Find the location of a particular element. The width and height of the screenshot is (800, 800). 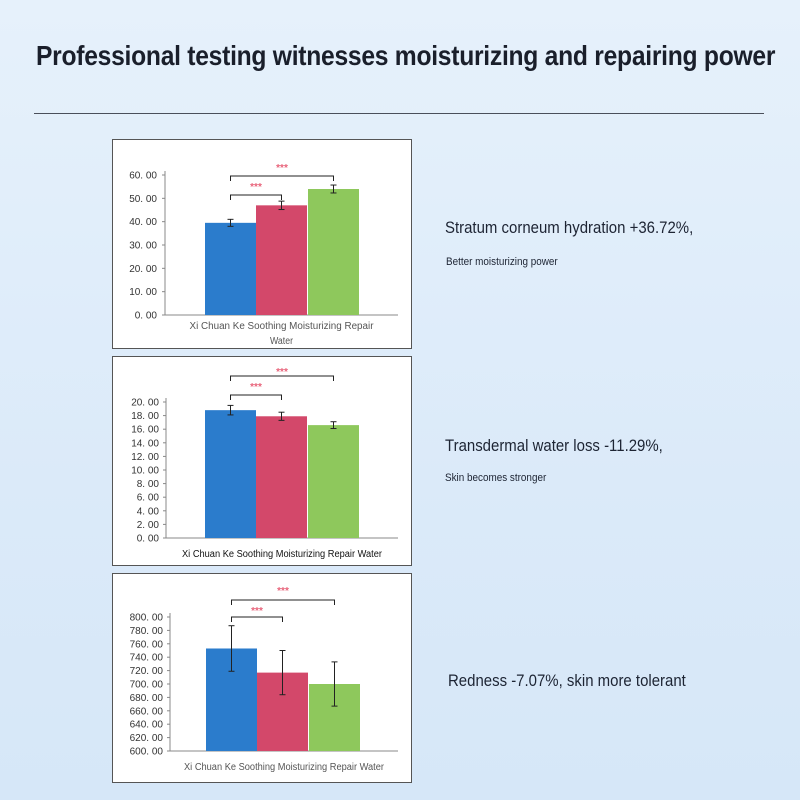

x-axis-label: Xi Chuan Ke Soothing Moisturizing Repair is located at coordinates (282, 326).